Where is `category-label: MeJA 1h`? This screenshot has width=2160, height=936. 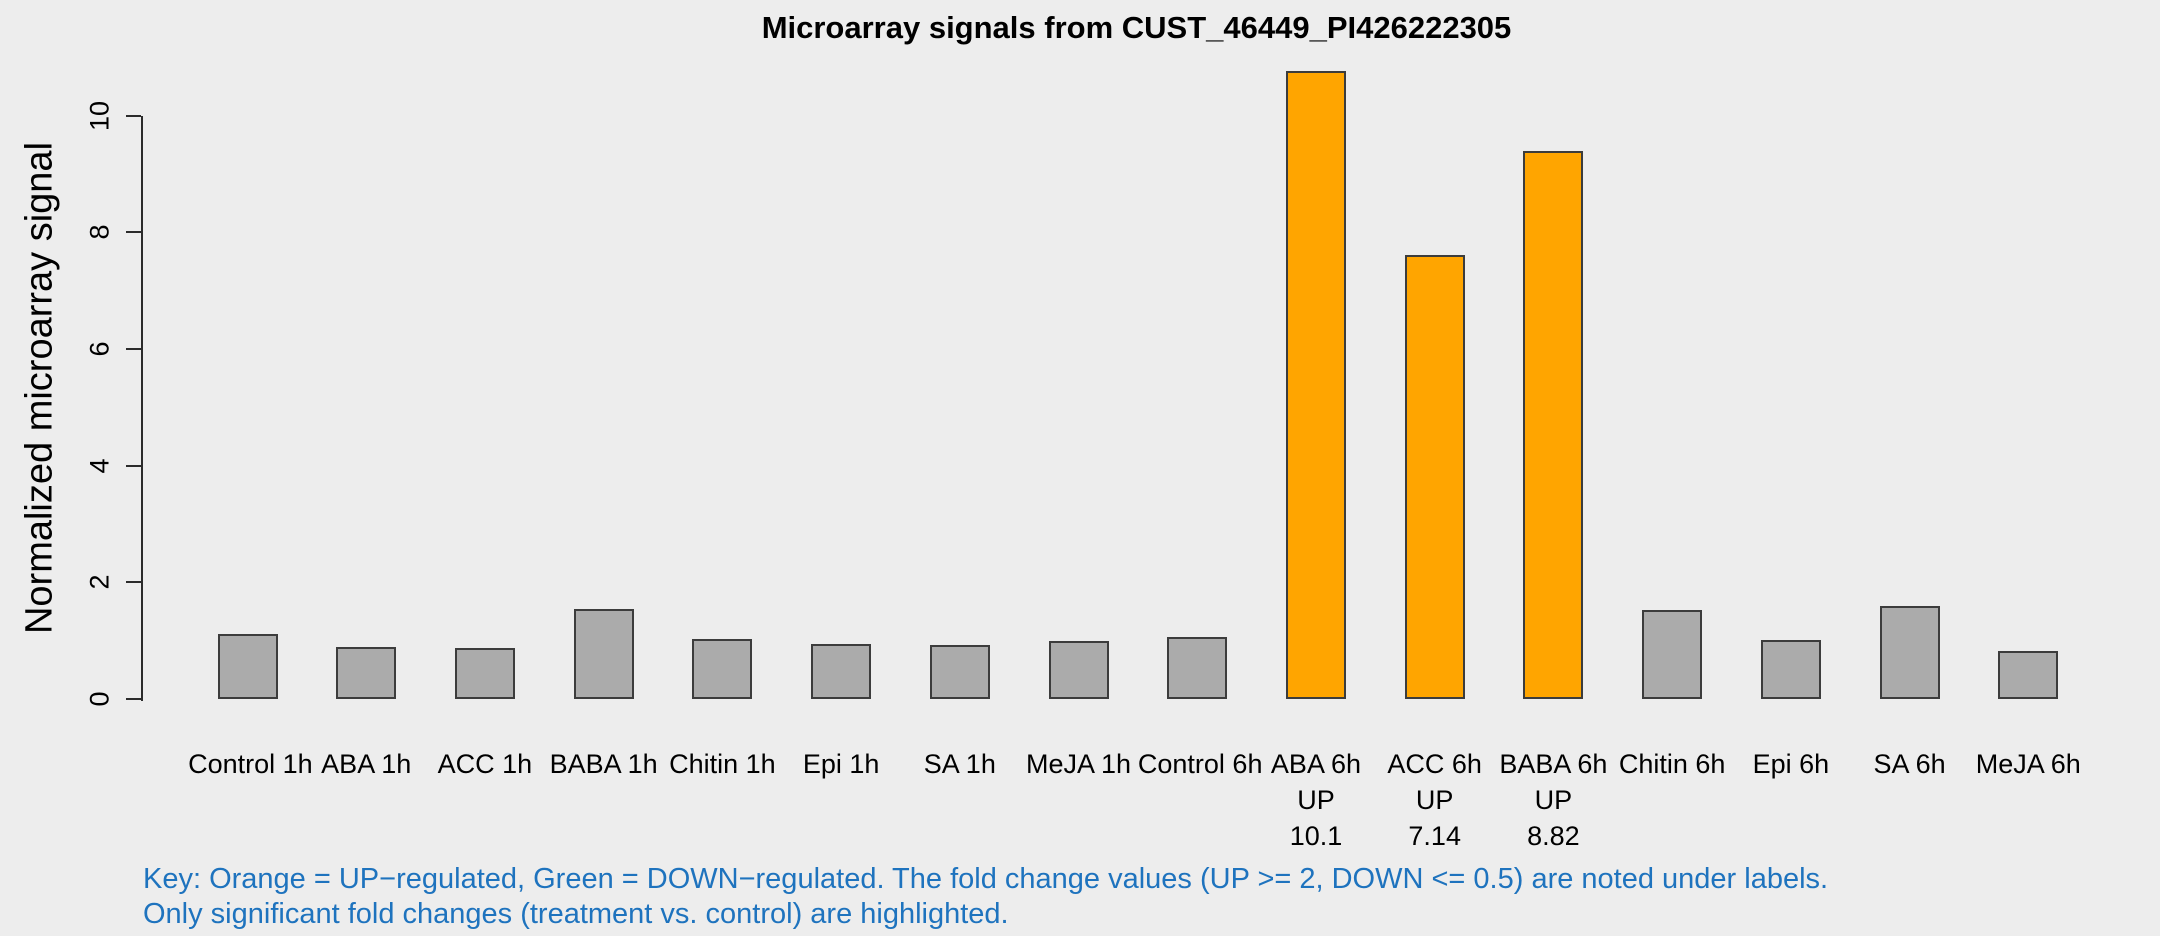 category-label: MeJA 1h is located at coordinates (1079, 764).